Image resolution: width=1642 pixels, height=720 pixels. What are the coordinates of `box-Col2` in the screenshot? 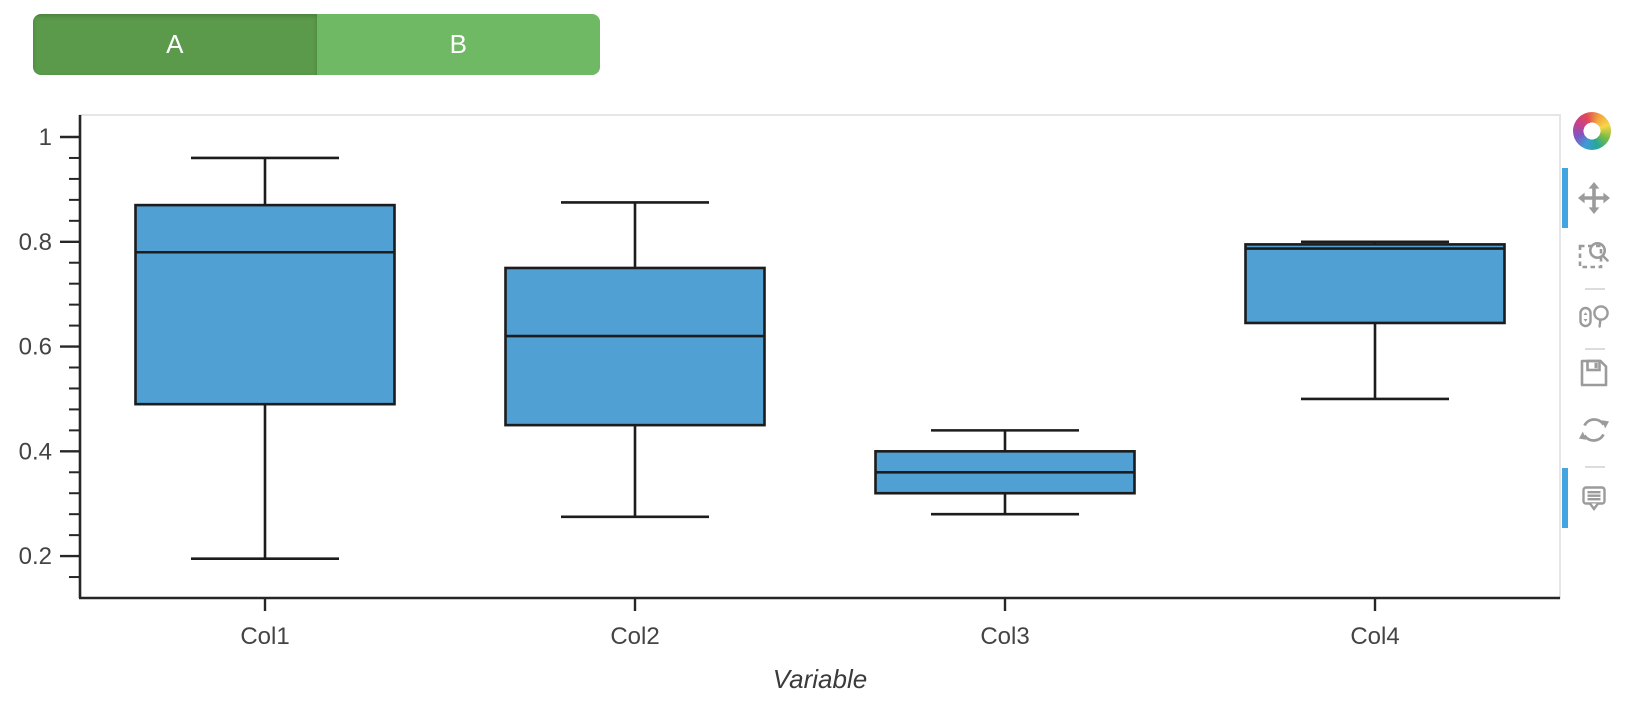 It's located at (635, 360).